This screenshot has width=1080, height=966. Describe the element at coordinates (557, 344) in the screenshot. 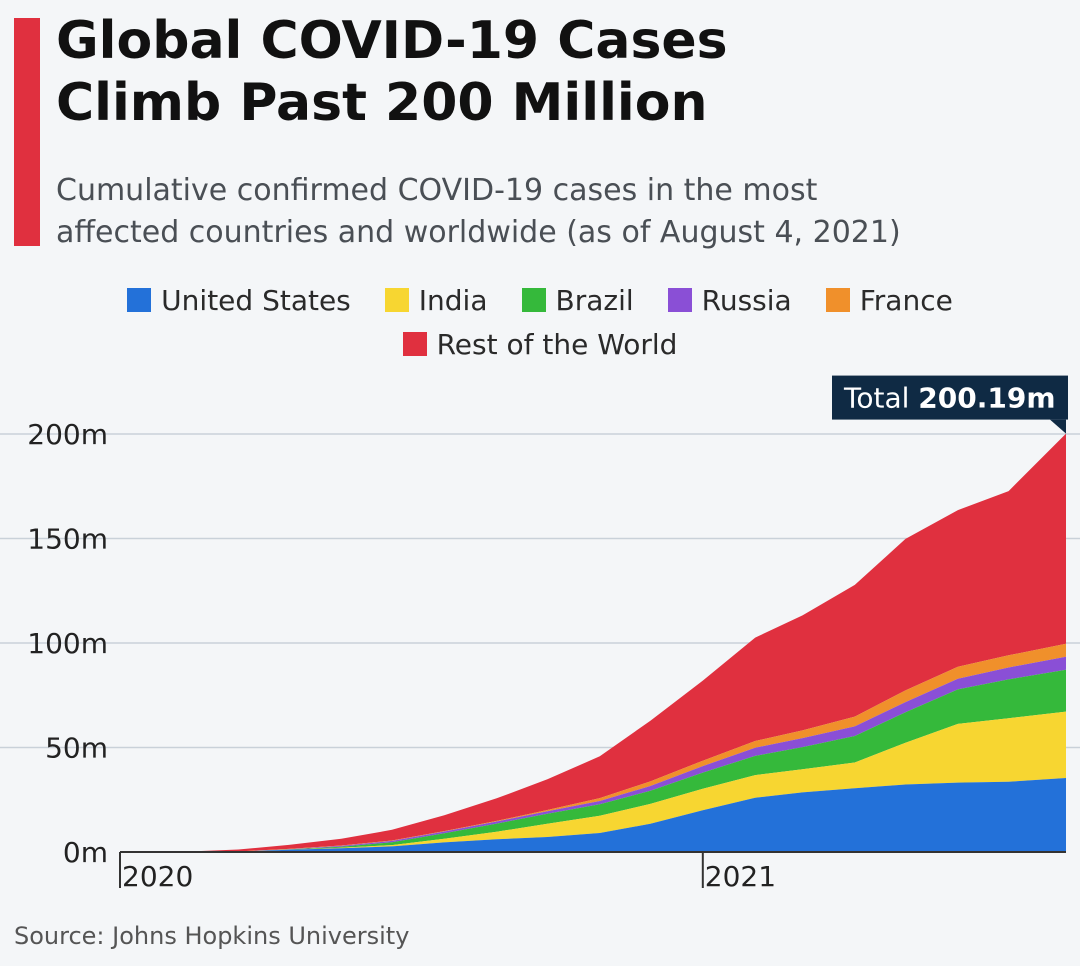

I see `legend-label: Rest of the World` at that location.